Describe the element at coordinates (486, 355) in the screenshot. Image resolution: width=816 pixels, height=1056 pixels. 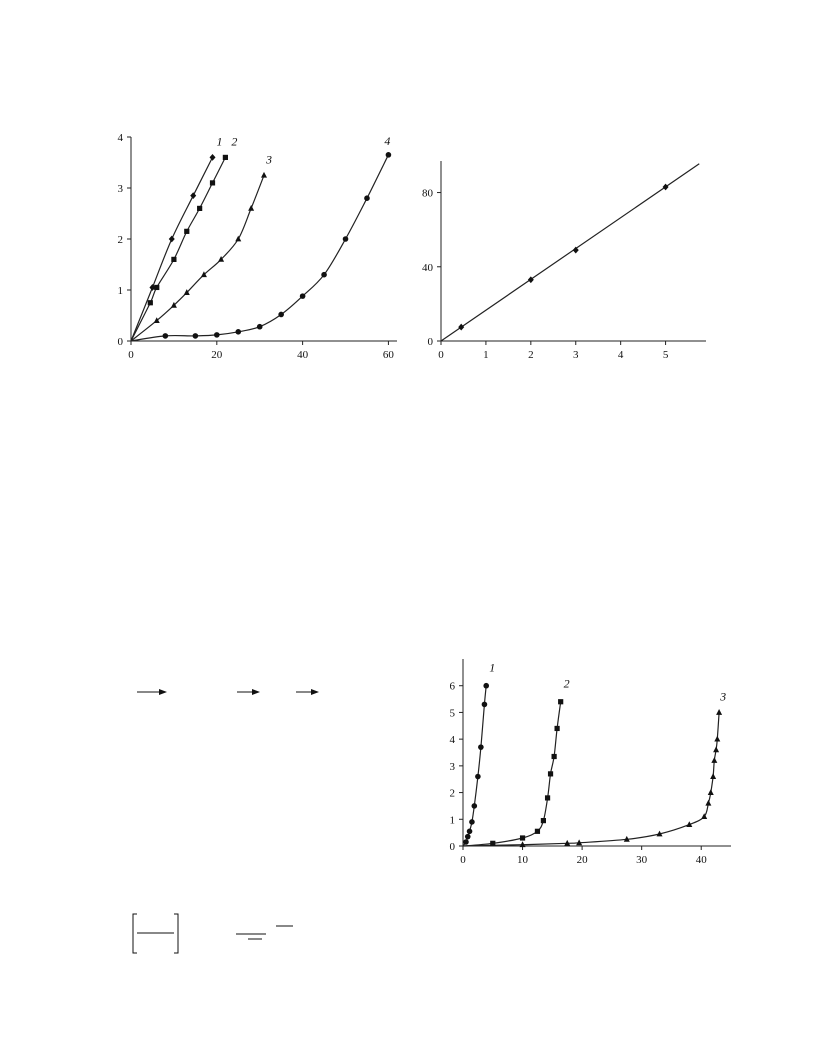
I see `x-tick-label: 1` at that location.